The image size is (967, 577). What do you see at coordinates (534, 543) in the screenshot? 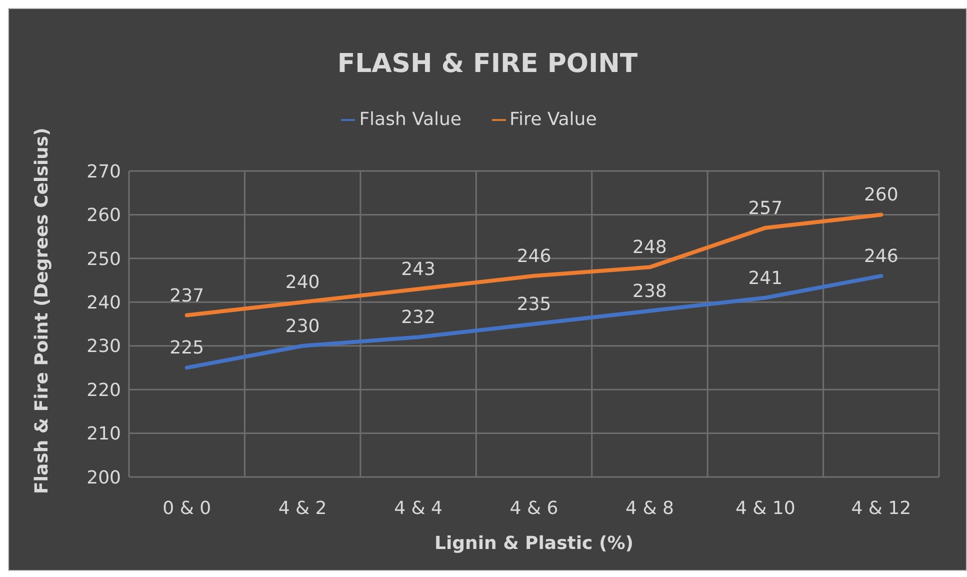
I see `x-axis-title: Lignin & Plastic (%)` at bounding box center [534, 543].